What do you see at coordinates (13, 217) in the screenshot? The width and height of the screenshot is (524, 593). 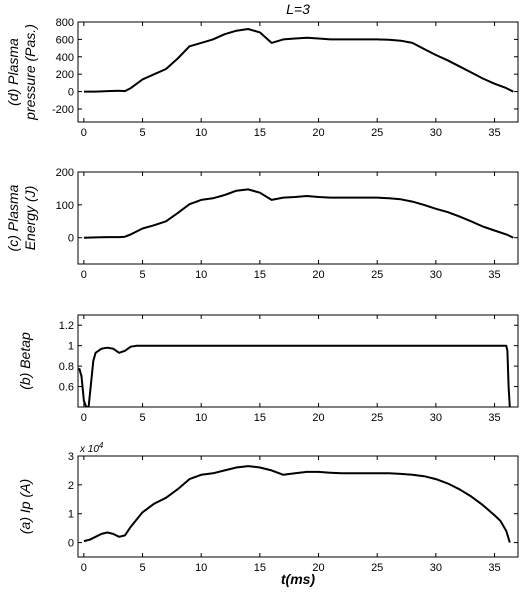 I see `y-axis-label: (c) Plasma` at bounding box center [13, 217].